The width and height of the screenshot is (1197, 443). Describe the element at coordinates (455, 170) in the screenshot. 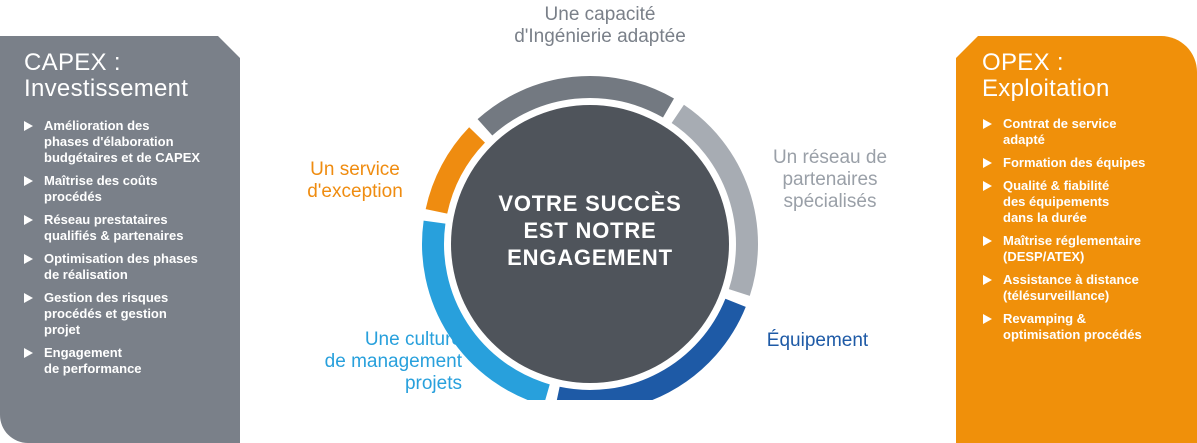

I see `segment-left-arc` at that location.